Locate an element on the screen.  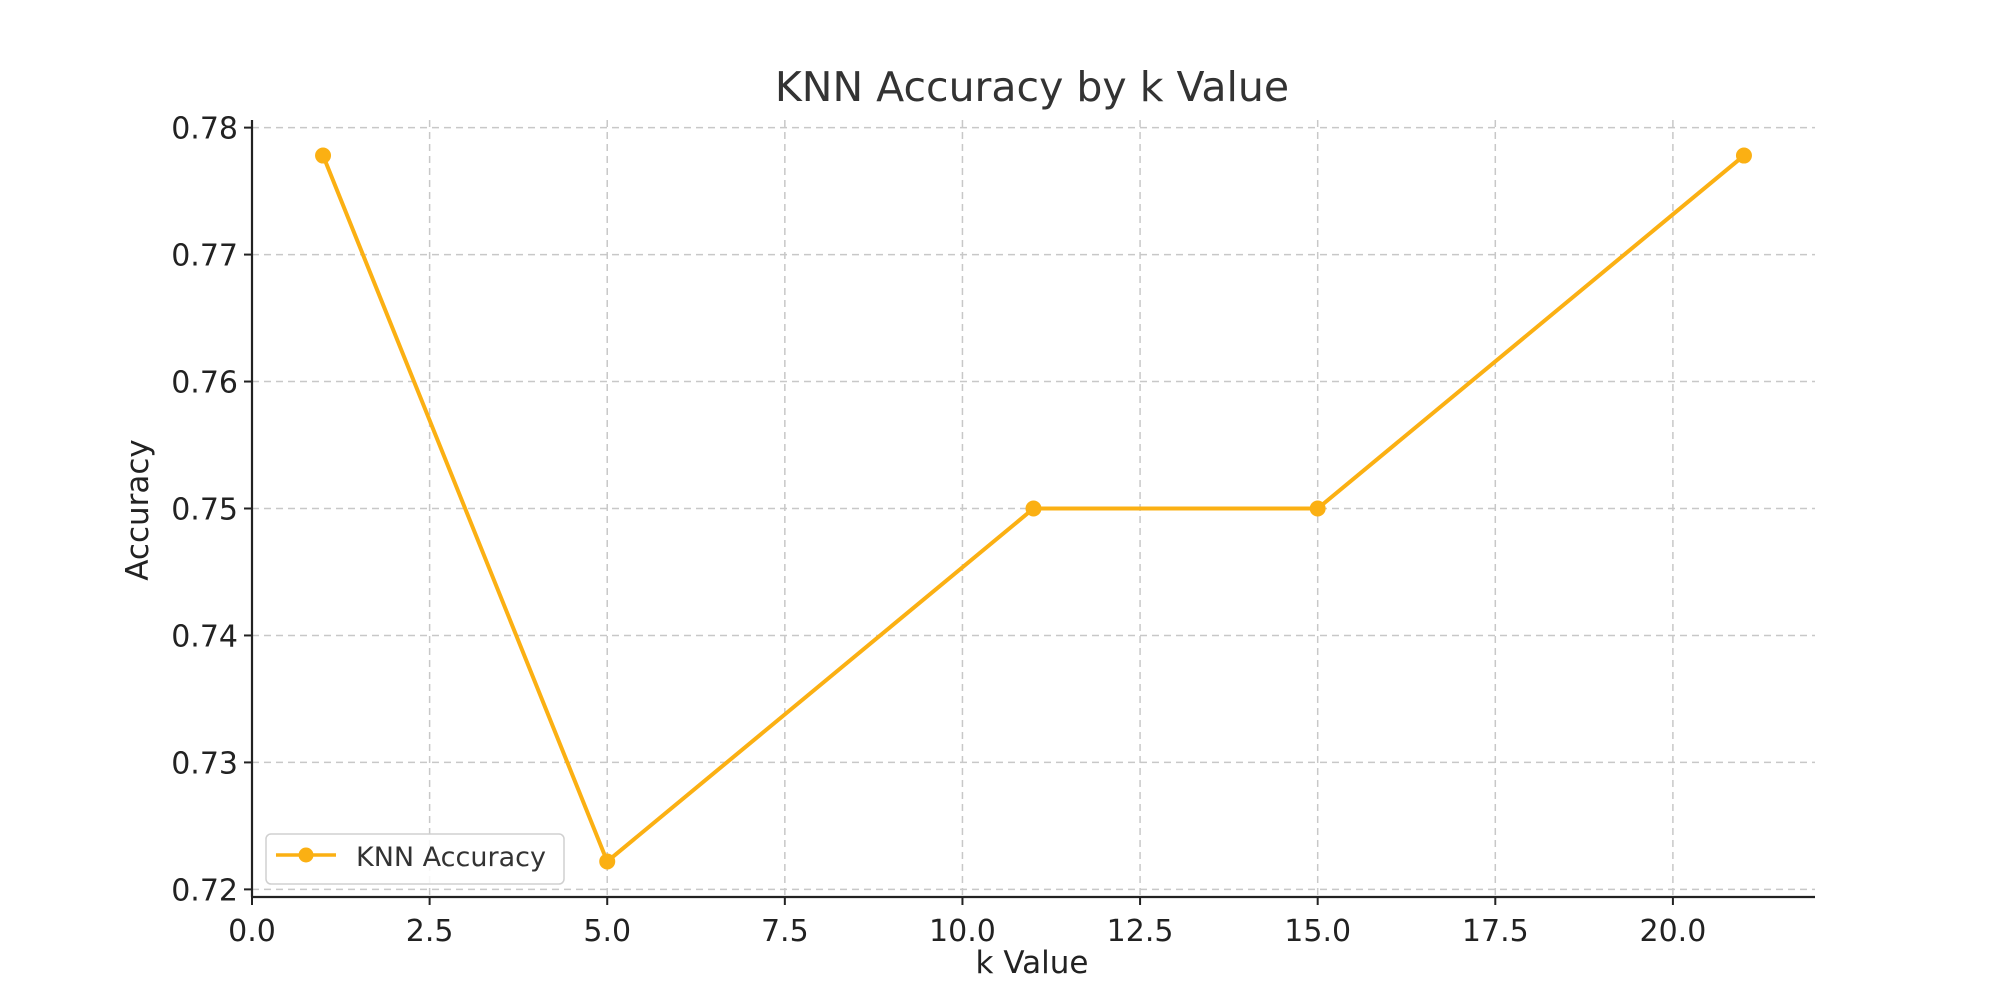
x-axis-ticks: 0.0 2.5 5.0 7.5 10.0 12.5 15.0 17.5 20.0 is located at coordinates (967, 923).